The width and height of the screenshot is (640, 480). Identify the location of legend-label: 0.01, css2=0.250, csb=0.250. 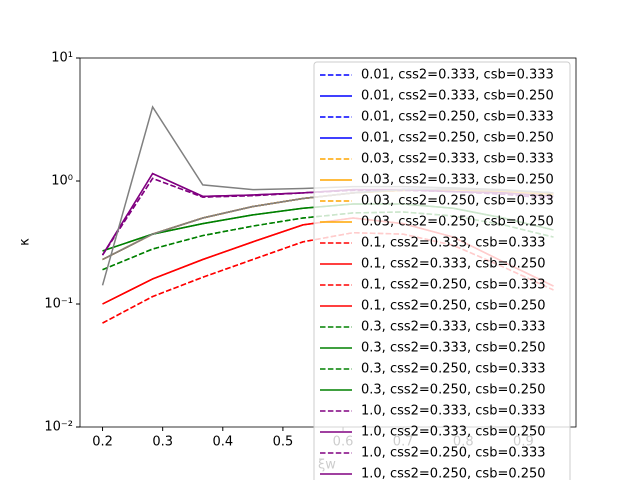
(457, 138).